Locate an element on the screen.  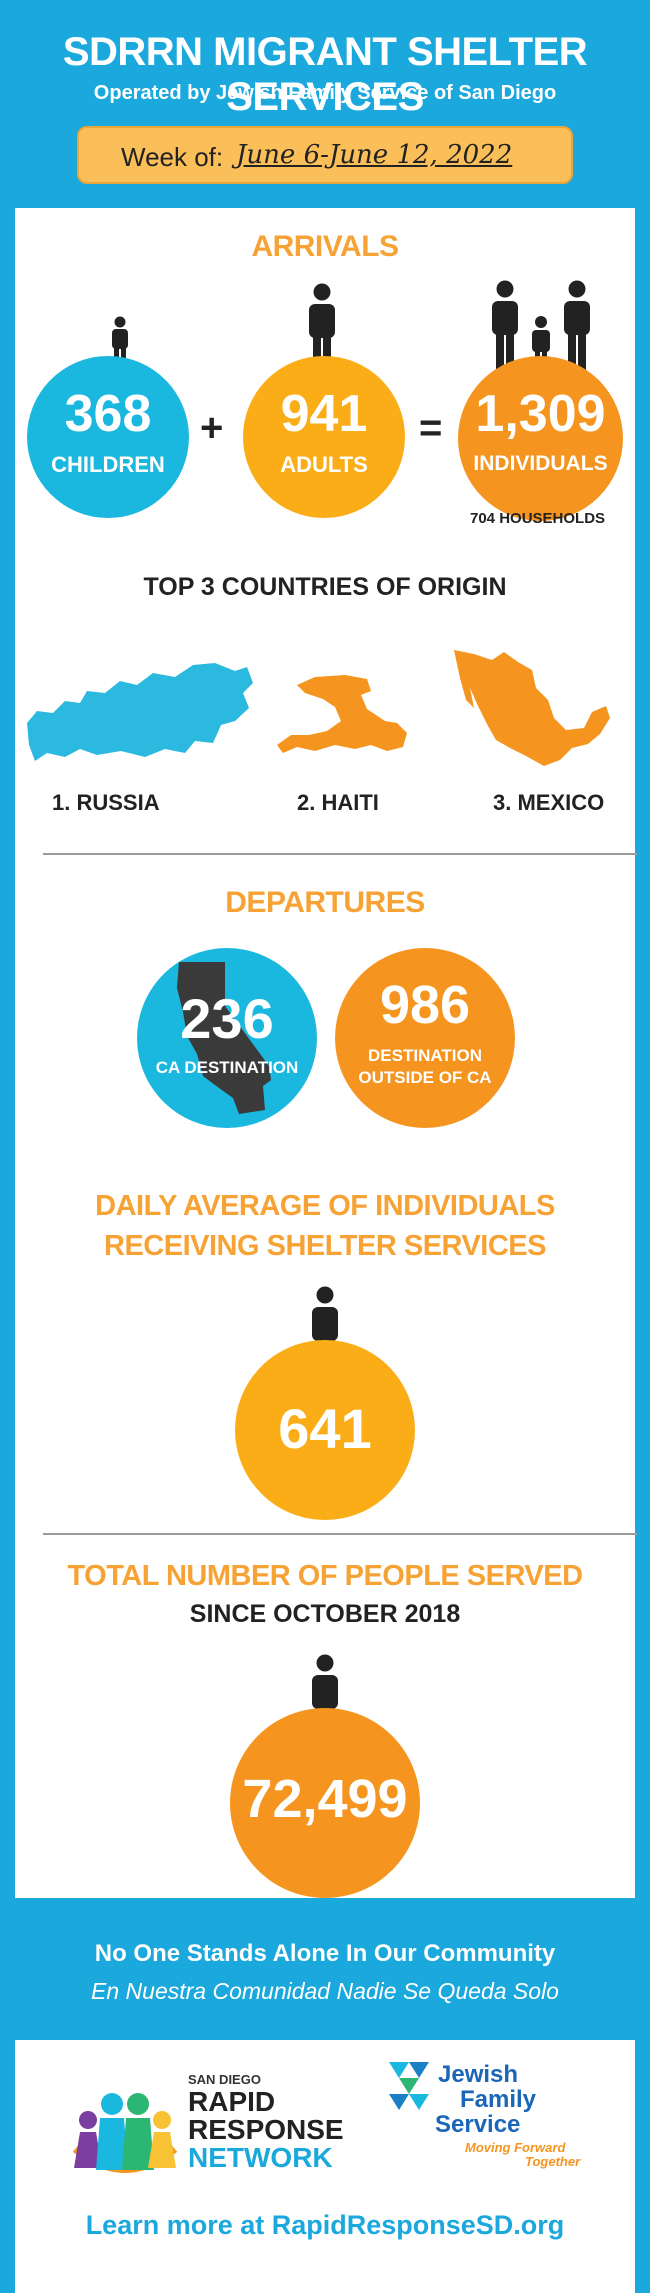
california-map is located at coordinates (224, 1038).